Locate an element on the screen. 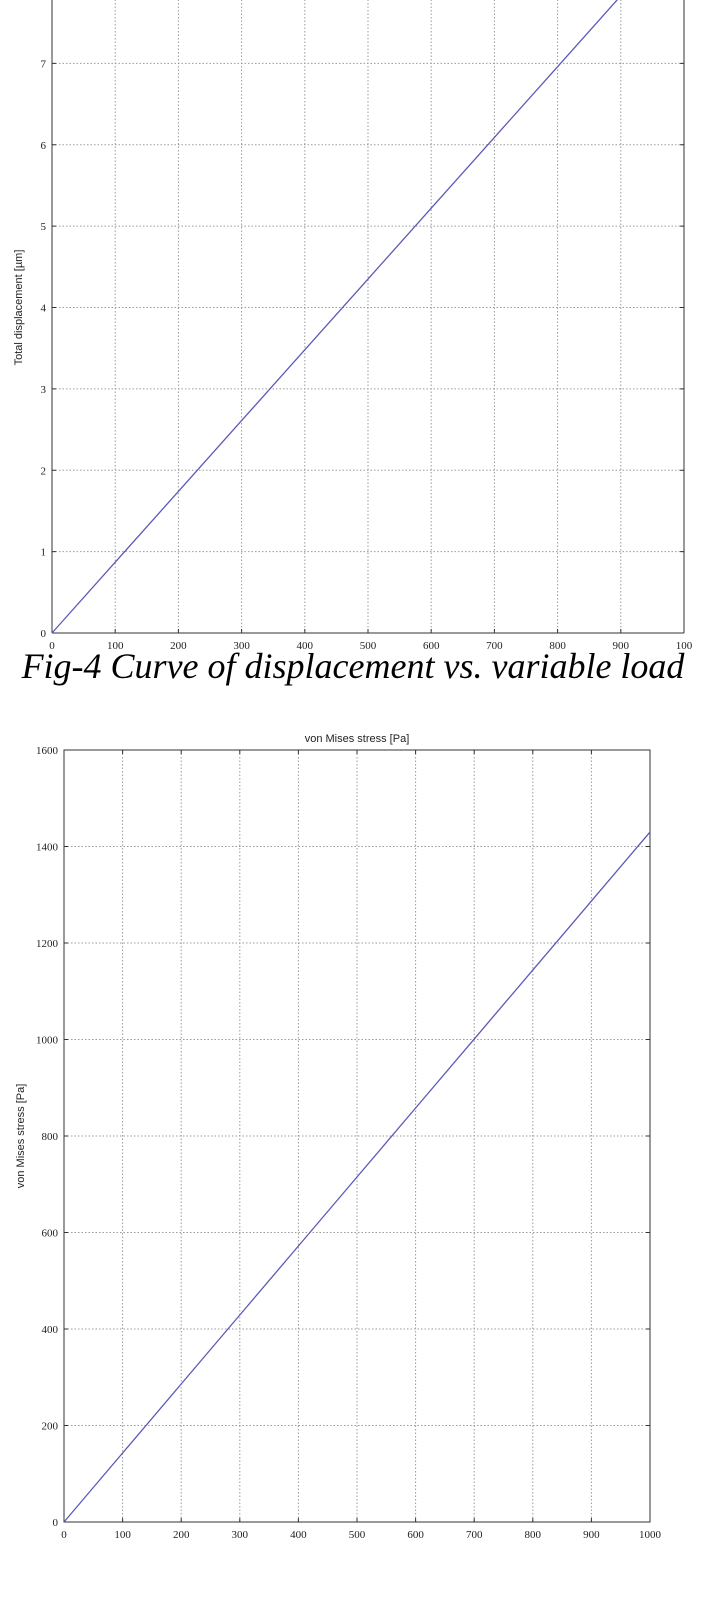 This screenshot has width=706, height=1609. y-tick-label: 800 is located at coordinates (50, 1137).